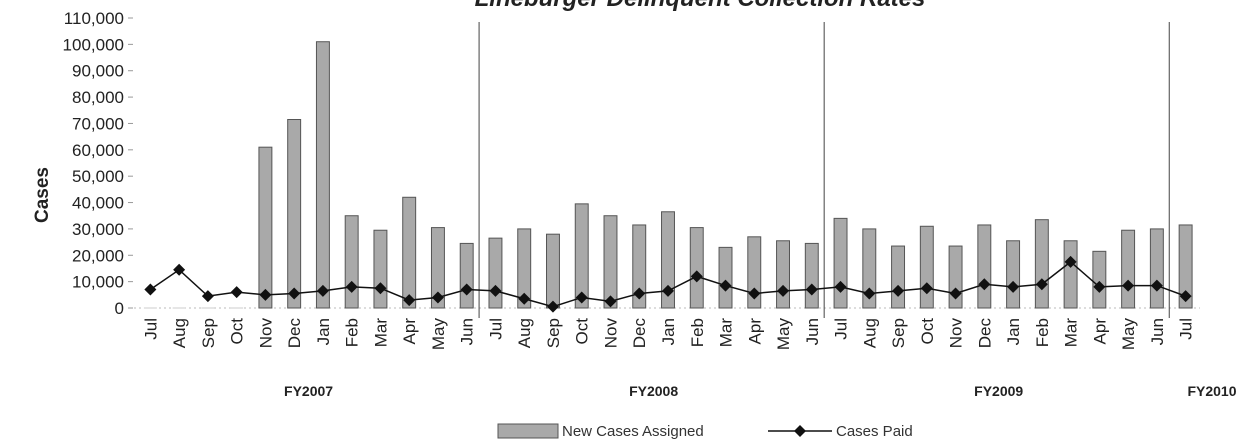 This screenshot has height=445, width=1255. I want to click on fiscal-year-label: FY2010, so click(1211, 391).